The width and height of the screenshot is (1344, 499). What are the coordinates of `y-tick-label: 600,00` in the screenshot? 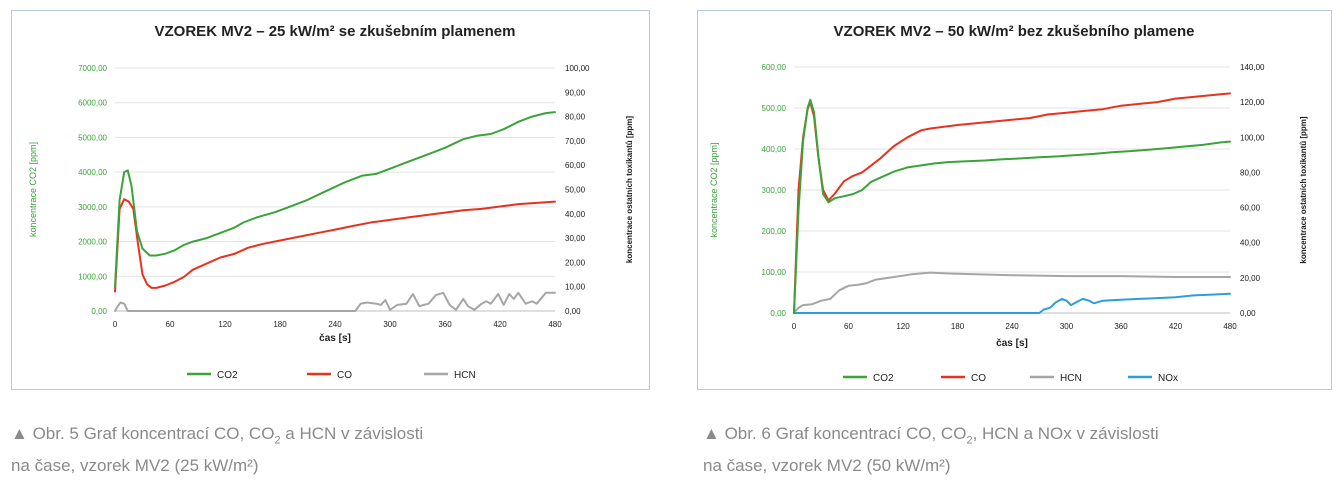 It's located at (774, 67).